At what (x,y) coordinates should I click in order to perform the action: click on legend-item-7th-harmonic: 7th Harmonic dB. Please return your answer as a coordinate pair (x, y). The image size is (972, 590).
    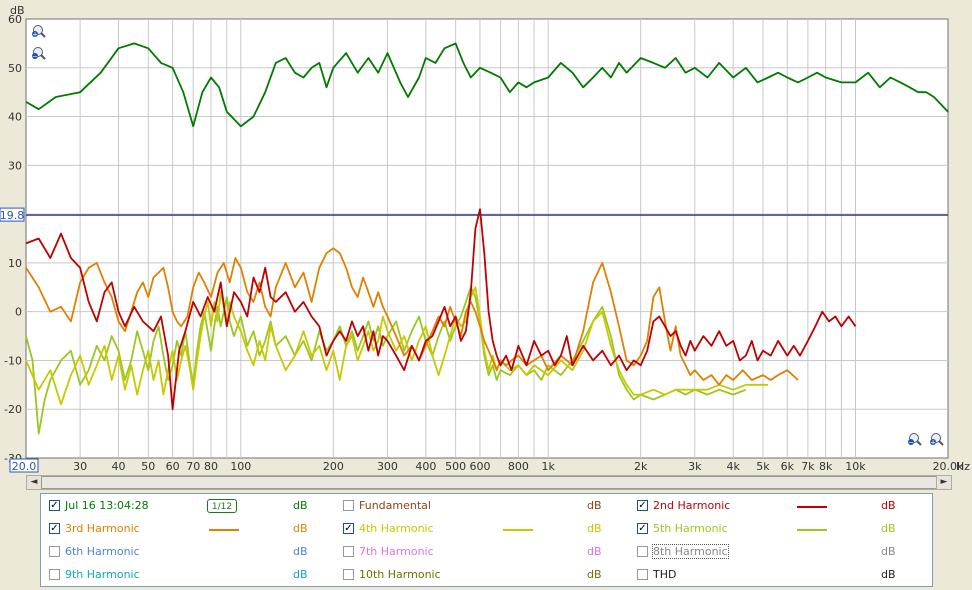
    Looking at the image, I should click on (488, 553).